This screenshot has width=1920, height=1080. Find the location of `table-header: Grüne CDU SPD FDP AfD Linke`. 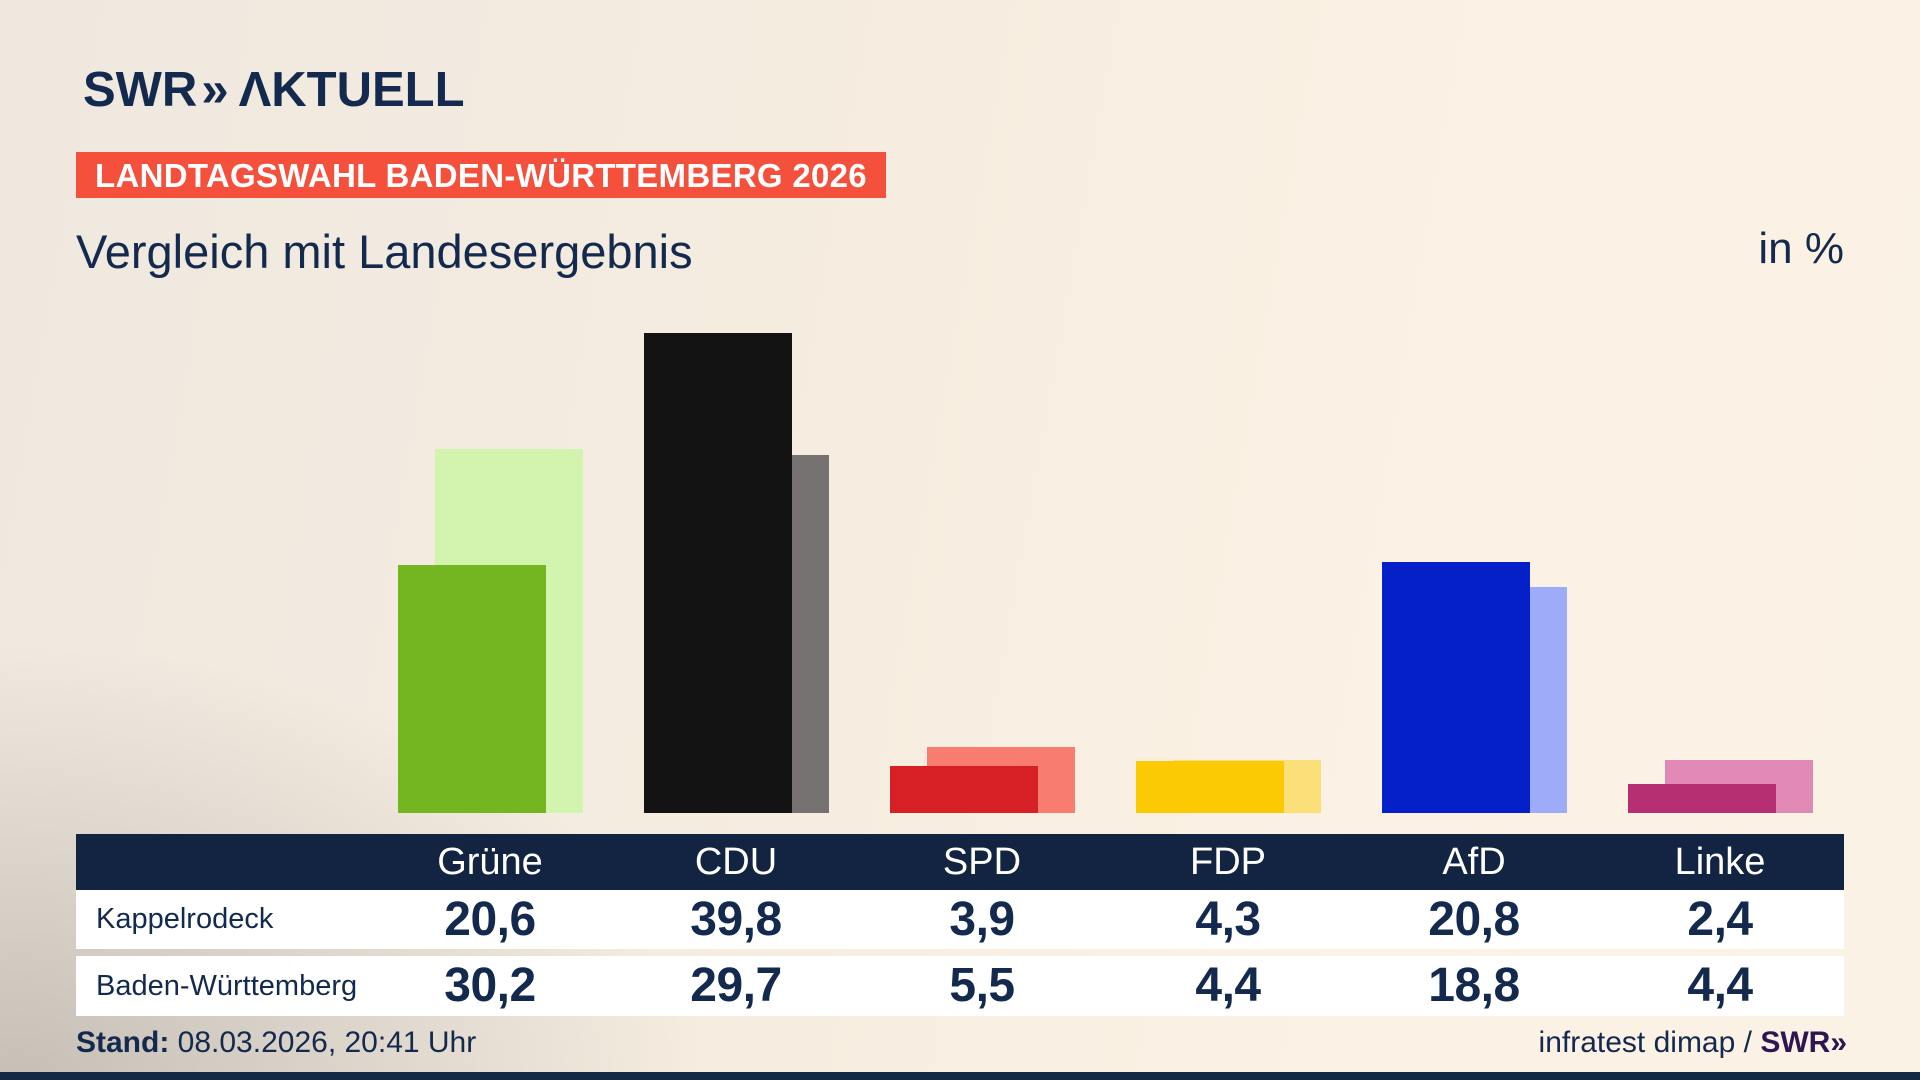

table-header: Grüne CDU SPD FDP AfD Linke is located at coordinates (960, 862).